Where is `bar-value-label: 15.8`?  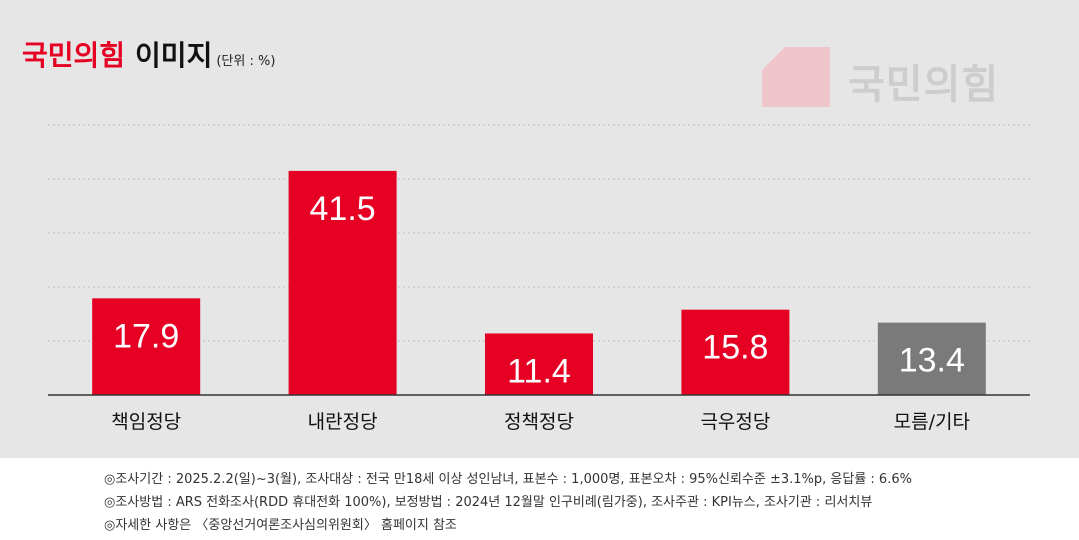 bar-value-label: 15.8 is located at coordinates (735, 348).